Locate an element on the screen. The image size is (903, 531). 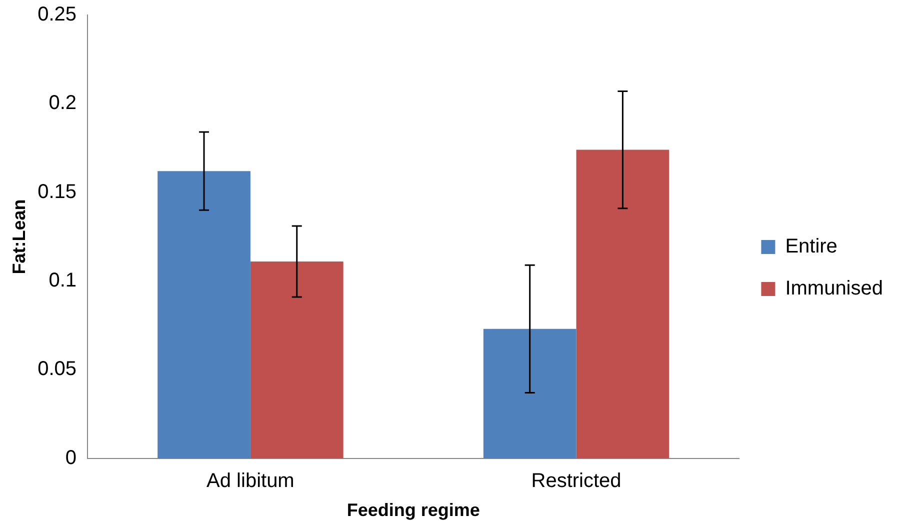
x-tick-label: Restricted is located at coordinates (576, 481).